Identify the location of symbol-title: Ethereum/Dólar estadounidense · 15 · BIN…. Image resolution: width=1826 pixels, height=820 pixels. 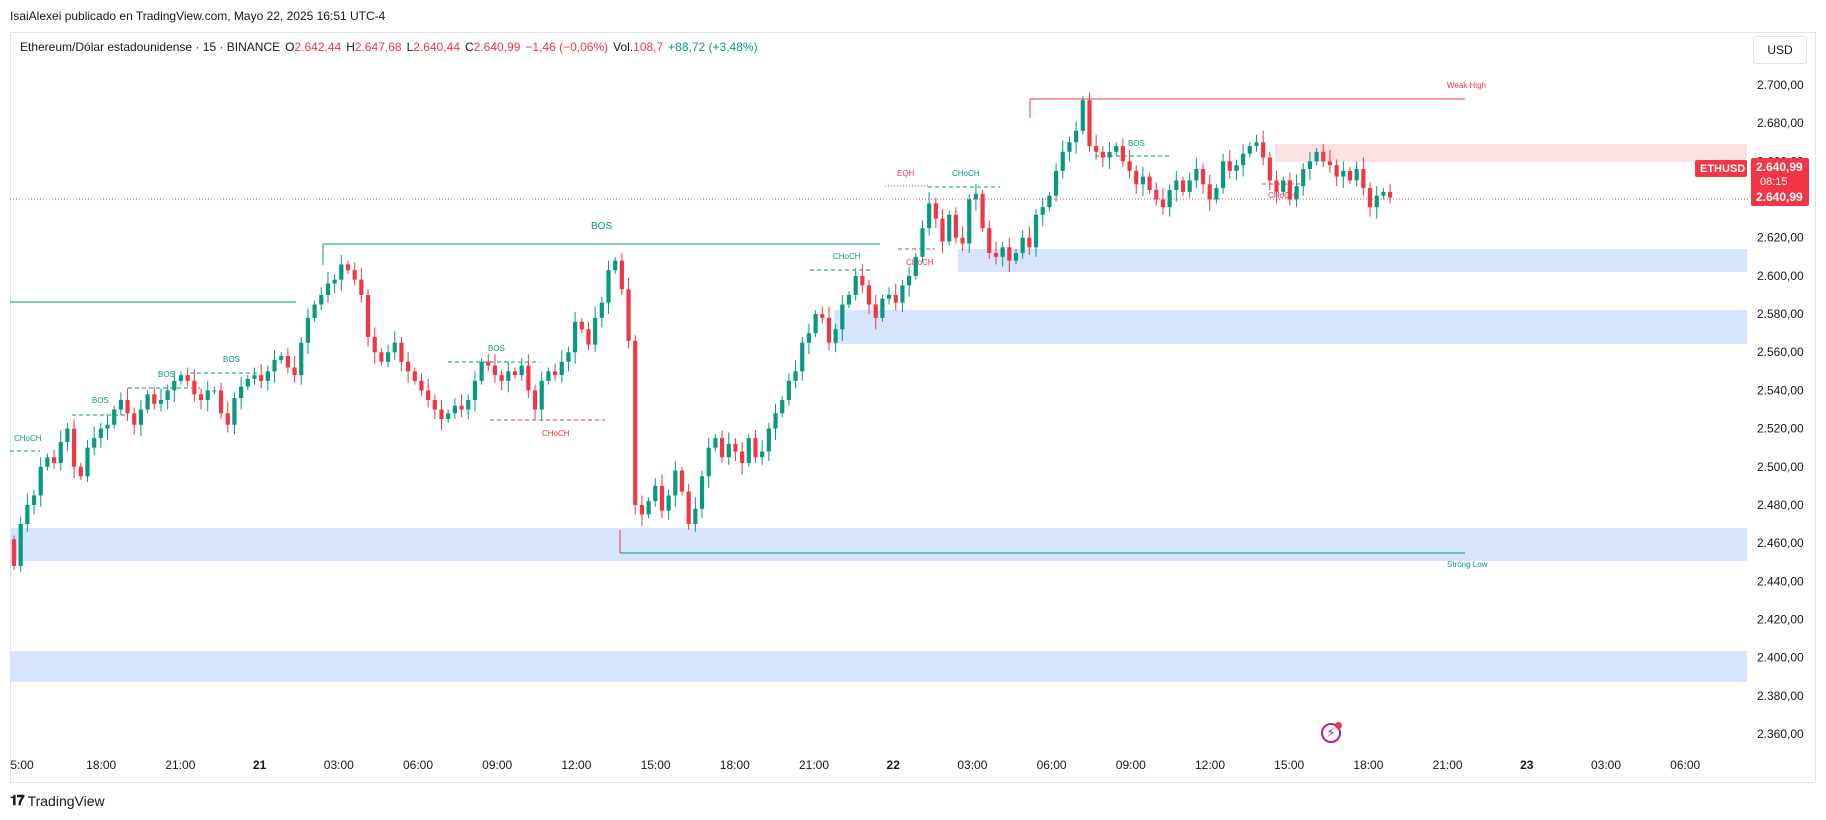
(150, 47).